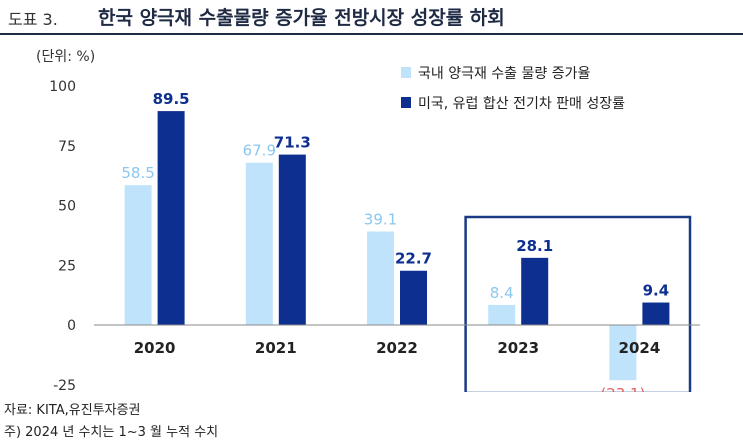 The width and height of the screenshot is (743, 446). Describe the element at coordinates (534, 246) in the screenshot. I see `data-label: 28.1` at that location.